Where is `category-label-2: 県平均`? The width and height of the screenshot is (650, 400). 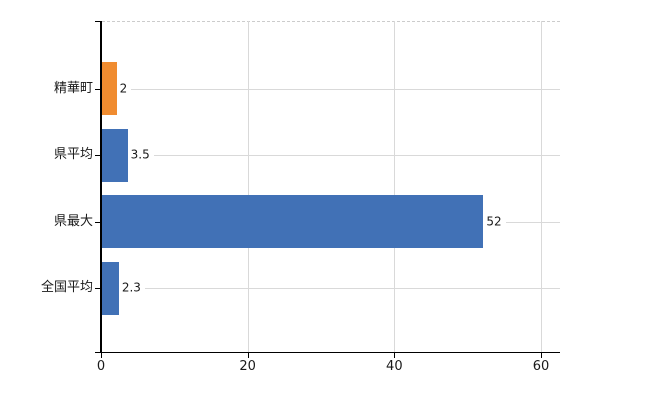 category-label-2: 県平均 is located at coordinates (73, 154).